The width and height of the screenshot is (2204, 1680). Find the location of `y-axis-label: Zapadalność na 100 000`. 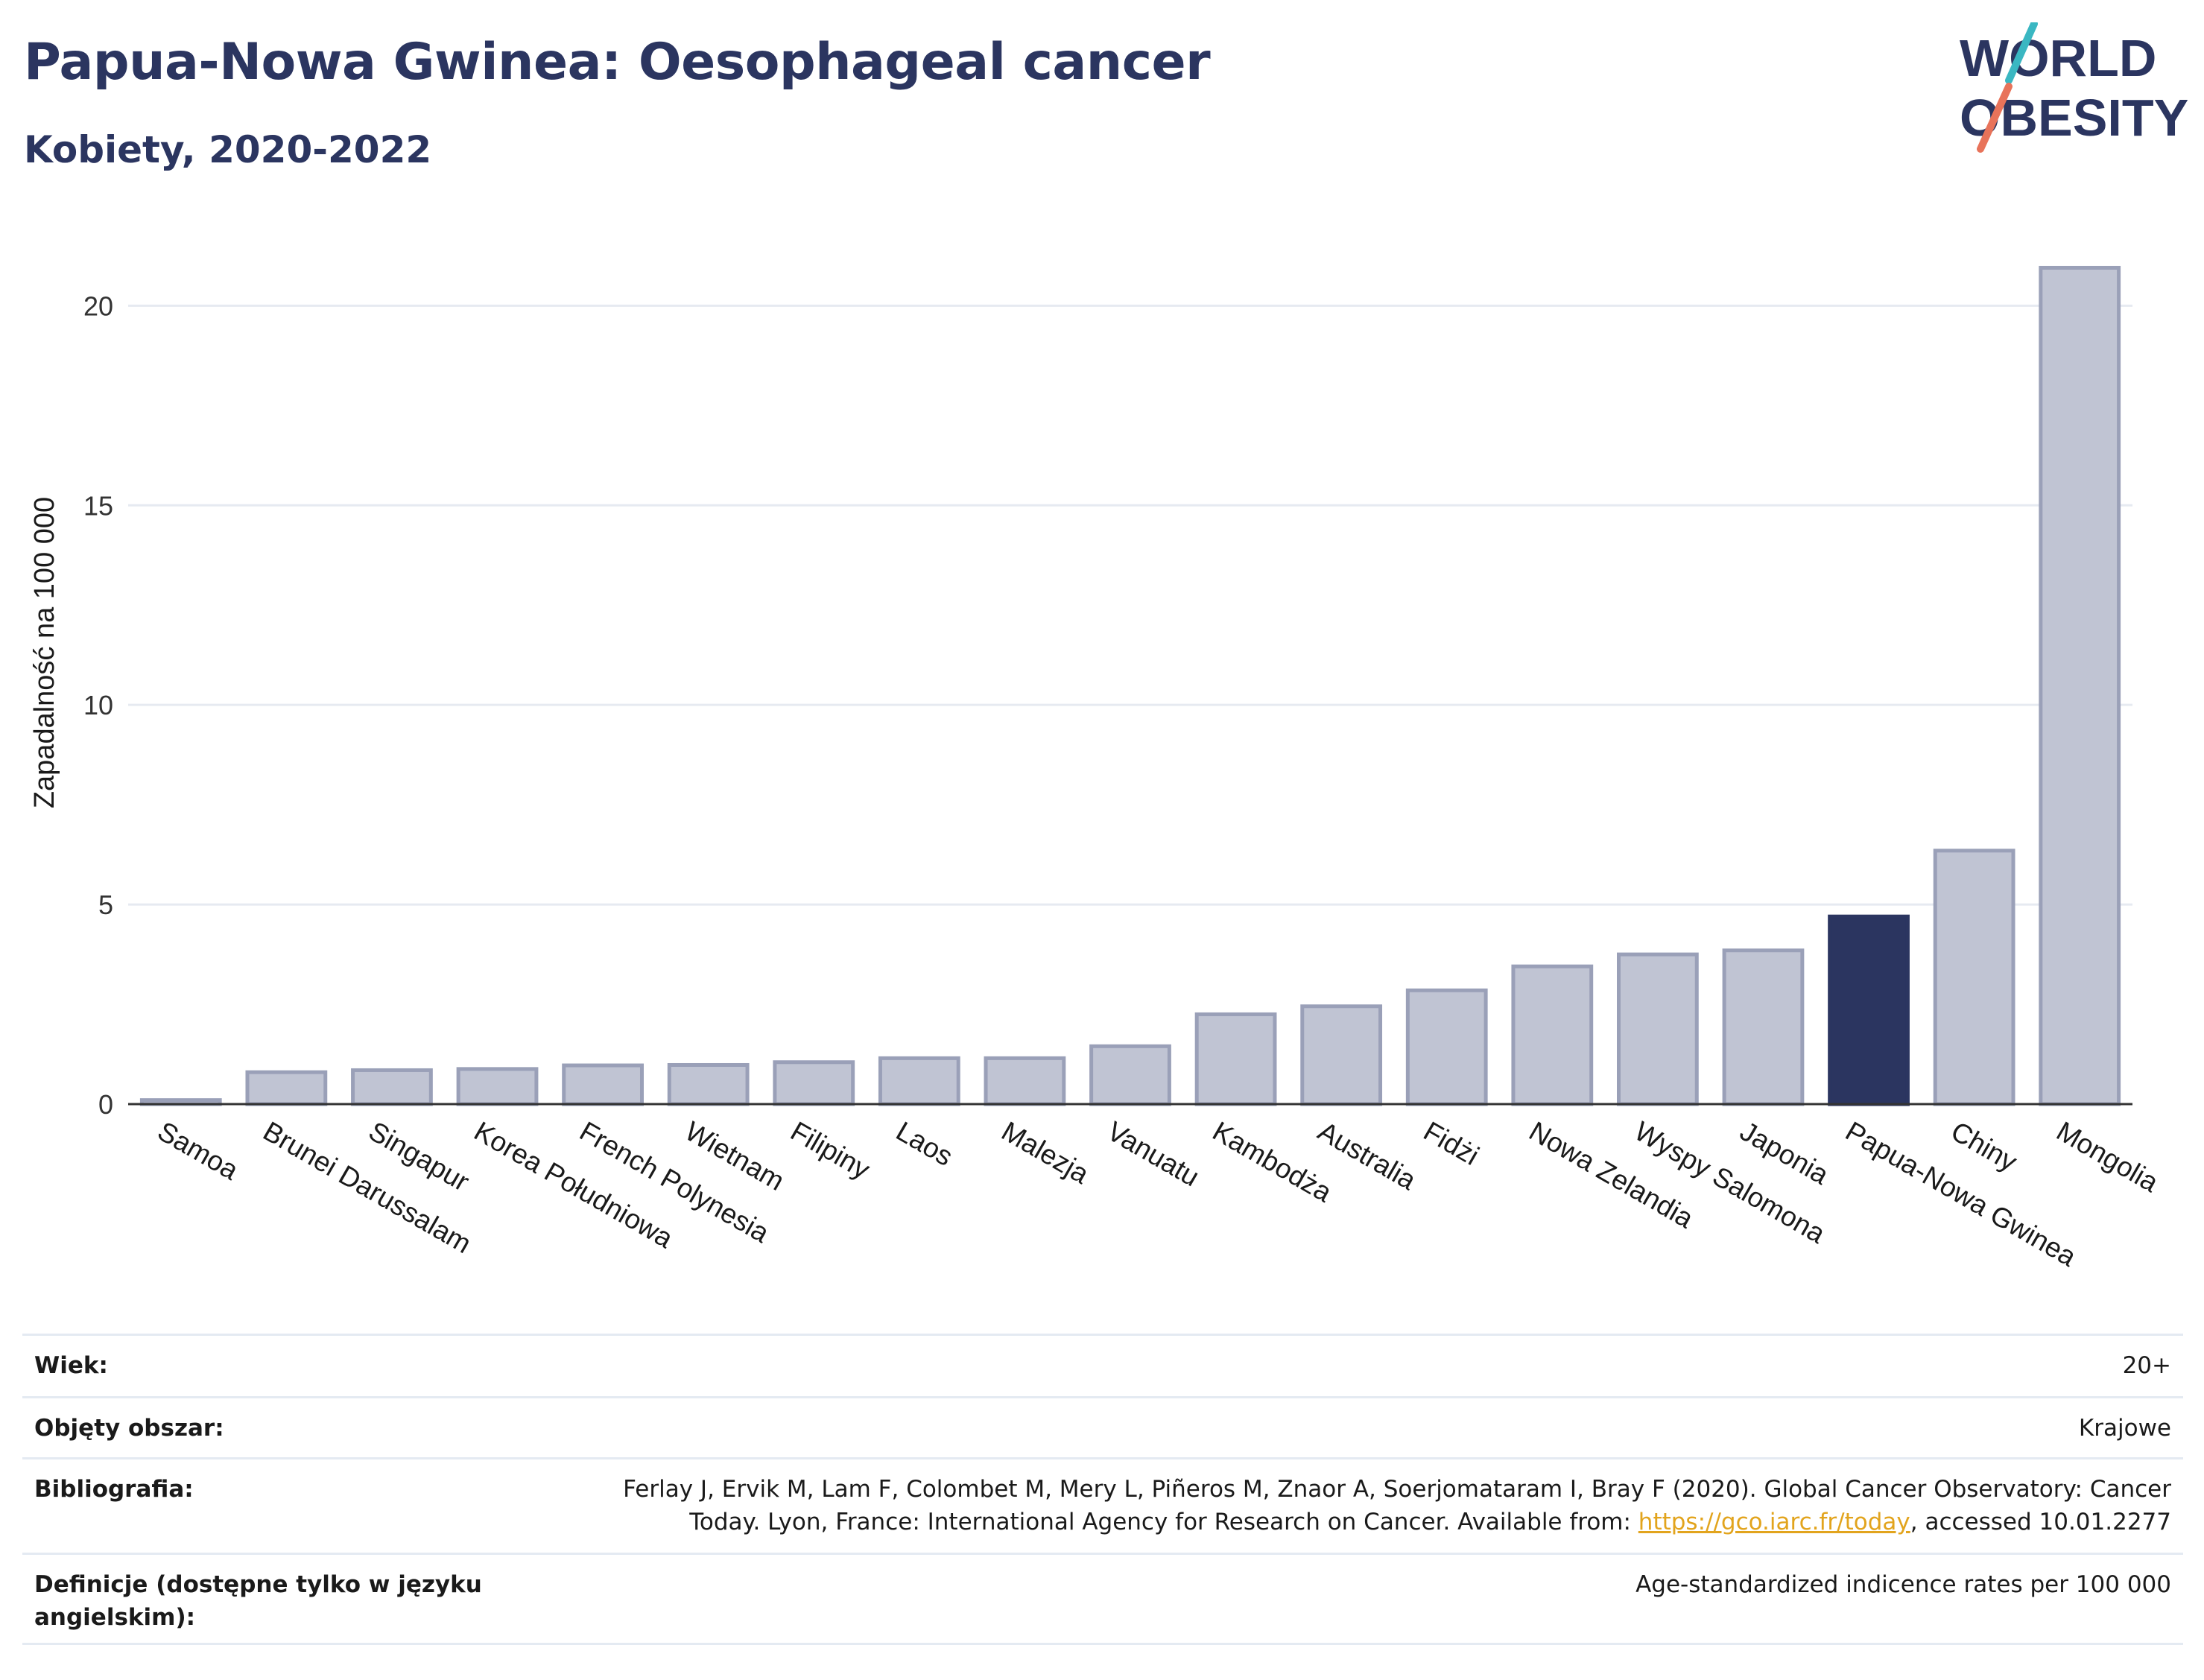

y-axis-label: Zapadalność na 100 000 is located at coordinates (44, 652).